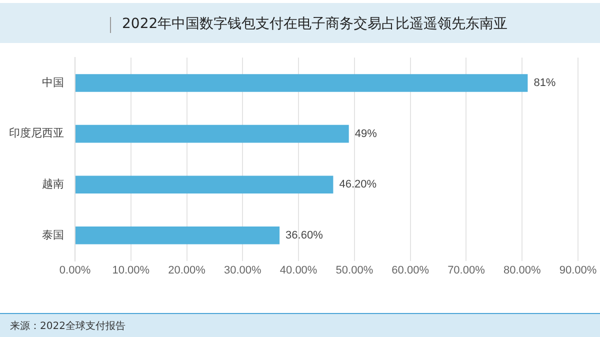 The height and width of the screenshot is (337, 600). Describe the element at coordinates (545, 83) in the screenshot. I see `data-label: 81%` at that location.